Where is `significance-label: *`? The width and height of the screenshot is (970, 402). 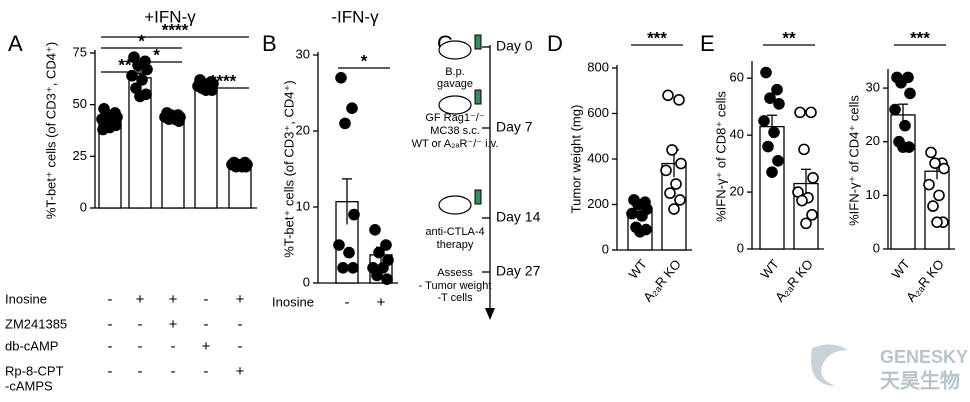
significance-label: * is located at coordinates (364, 60).